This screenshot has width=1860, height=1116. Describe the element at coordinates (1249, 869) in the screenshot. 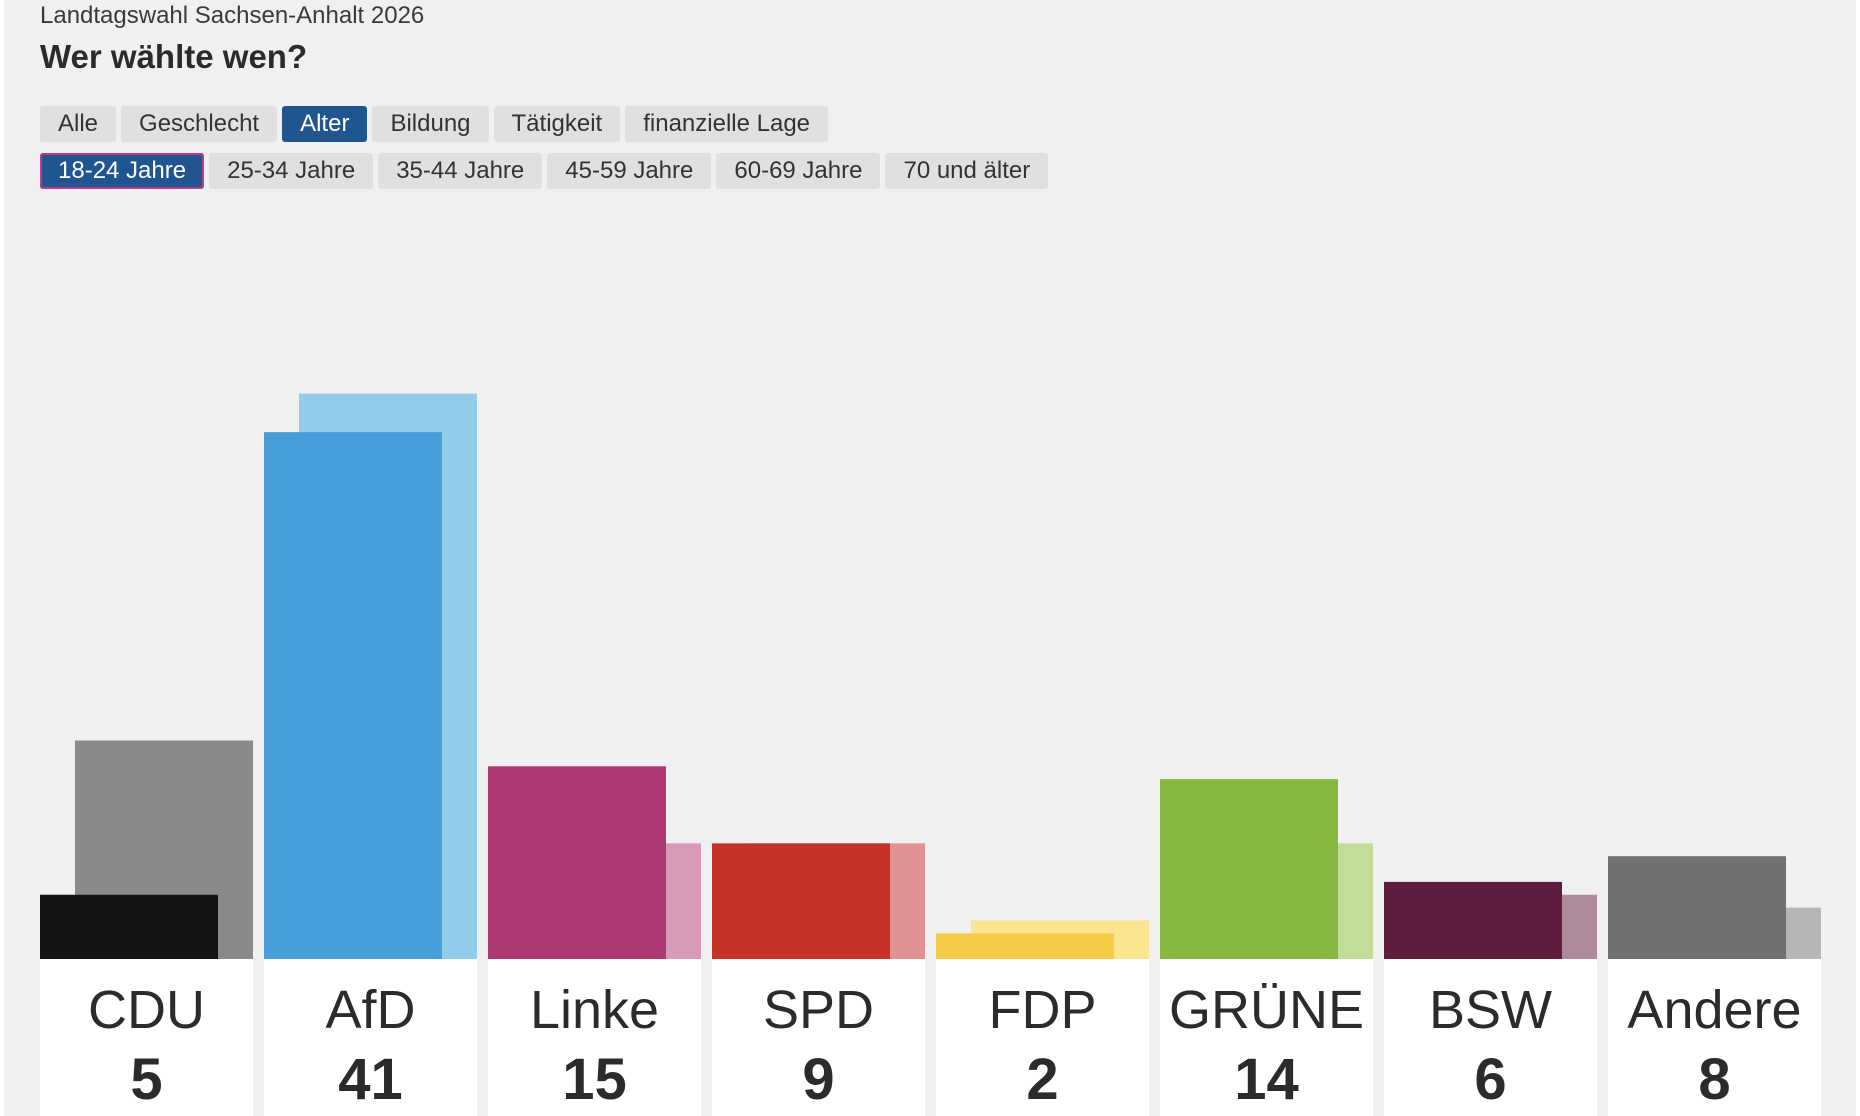

I see `bar-gruene` at that location.